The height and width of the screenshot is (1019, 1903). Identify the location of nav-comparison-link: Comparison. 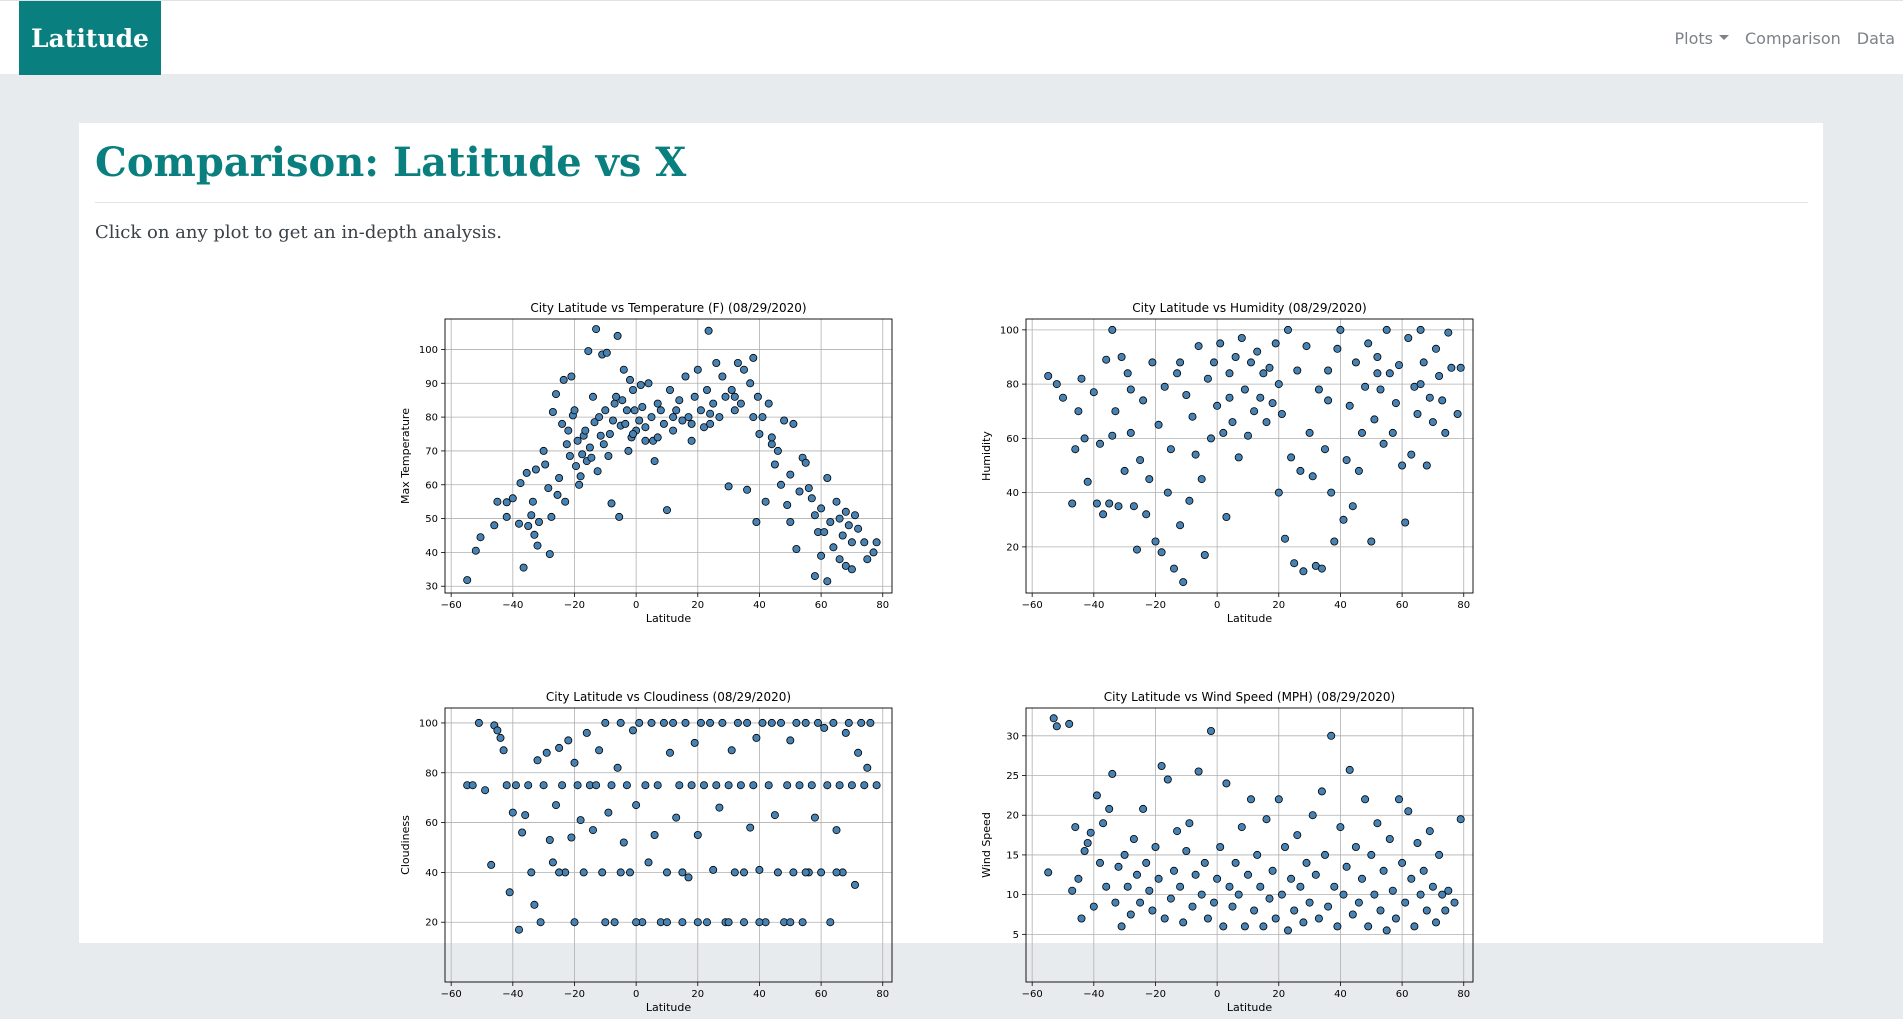
(1793, 38).